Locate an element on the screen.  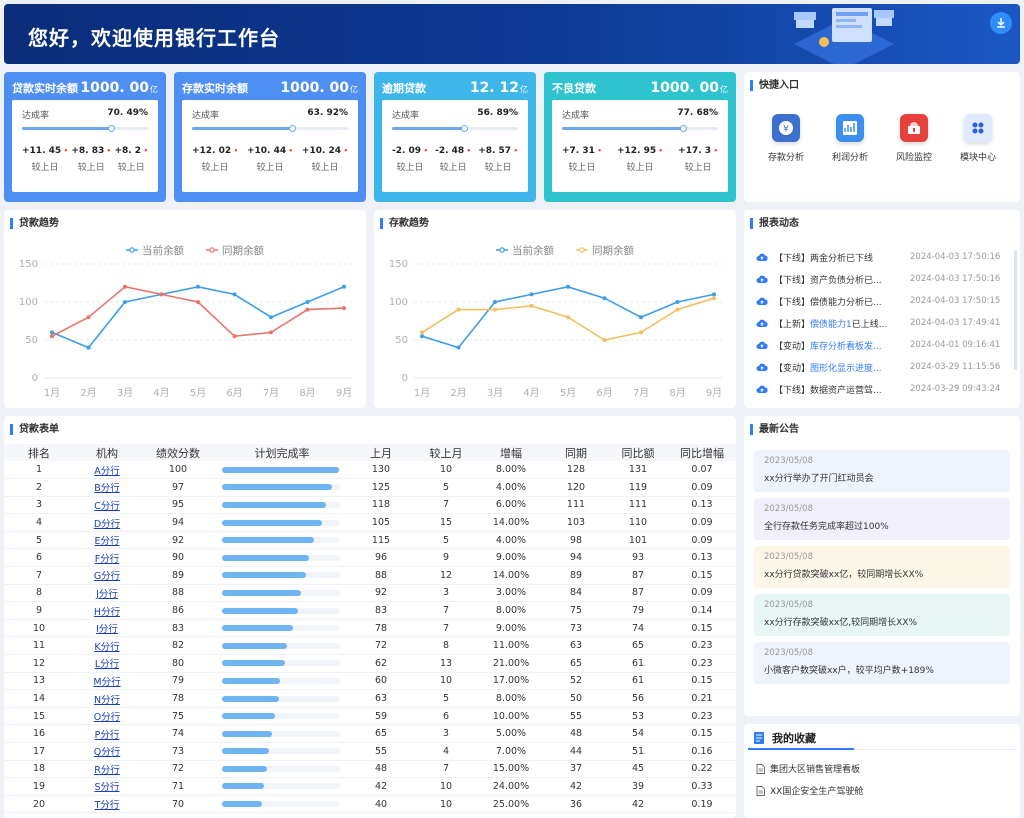
table-row: 12 L分行 80 62 13 21.00% 65 61 0.23 is located at coordinates (370, 663).